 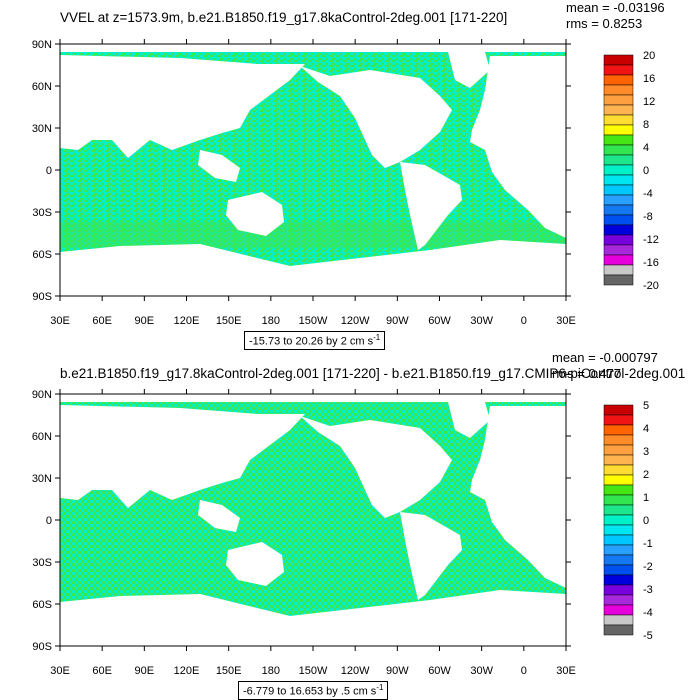 What do you see at coordinates (255, 564) in the screenshot?
I see `land-australia` at bounding box center [255, 564].